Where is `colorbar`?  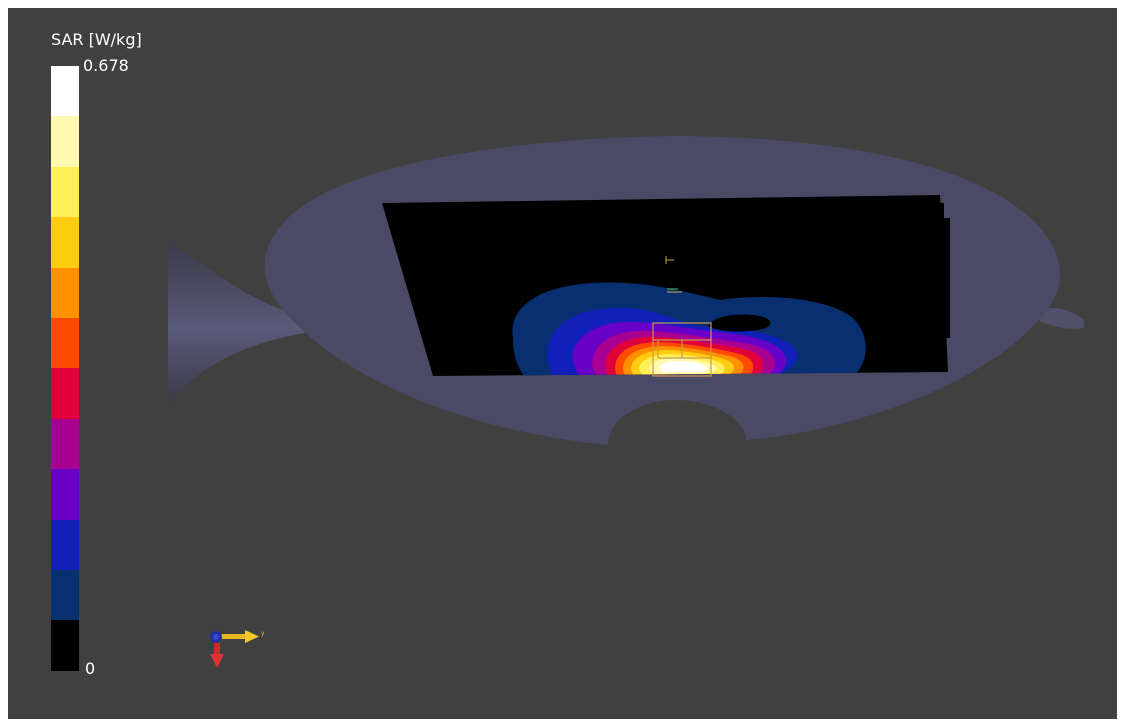
colorbar is located at coordinates (65, 368).